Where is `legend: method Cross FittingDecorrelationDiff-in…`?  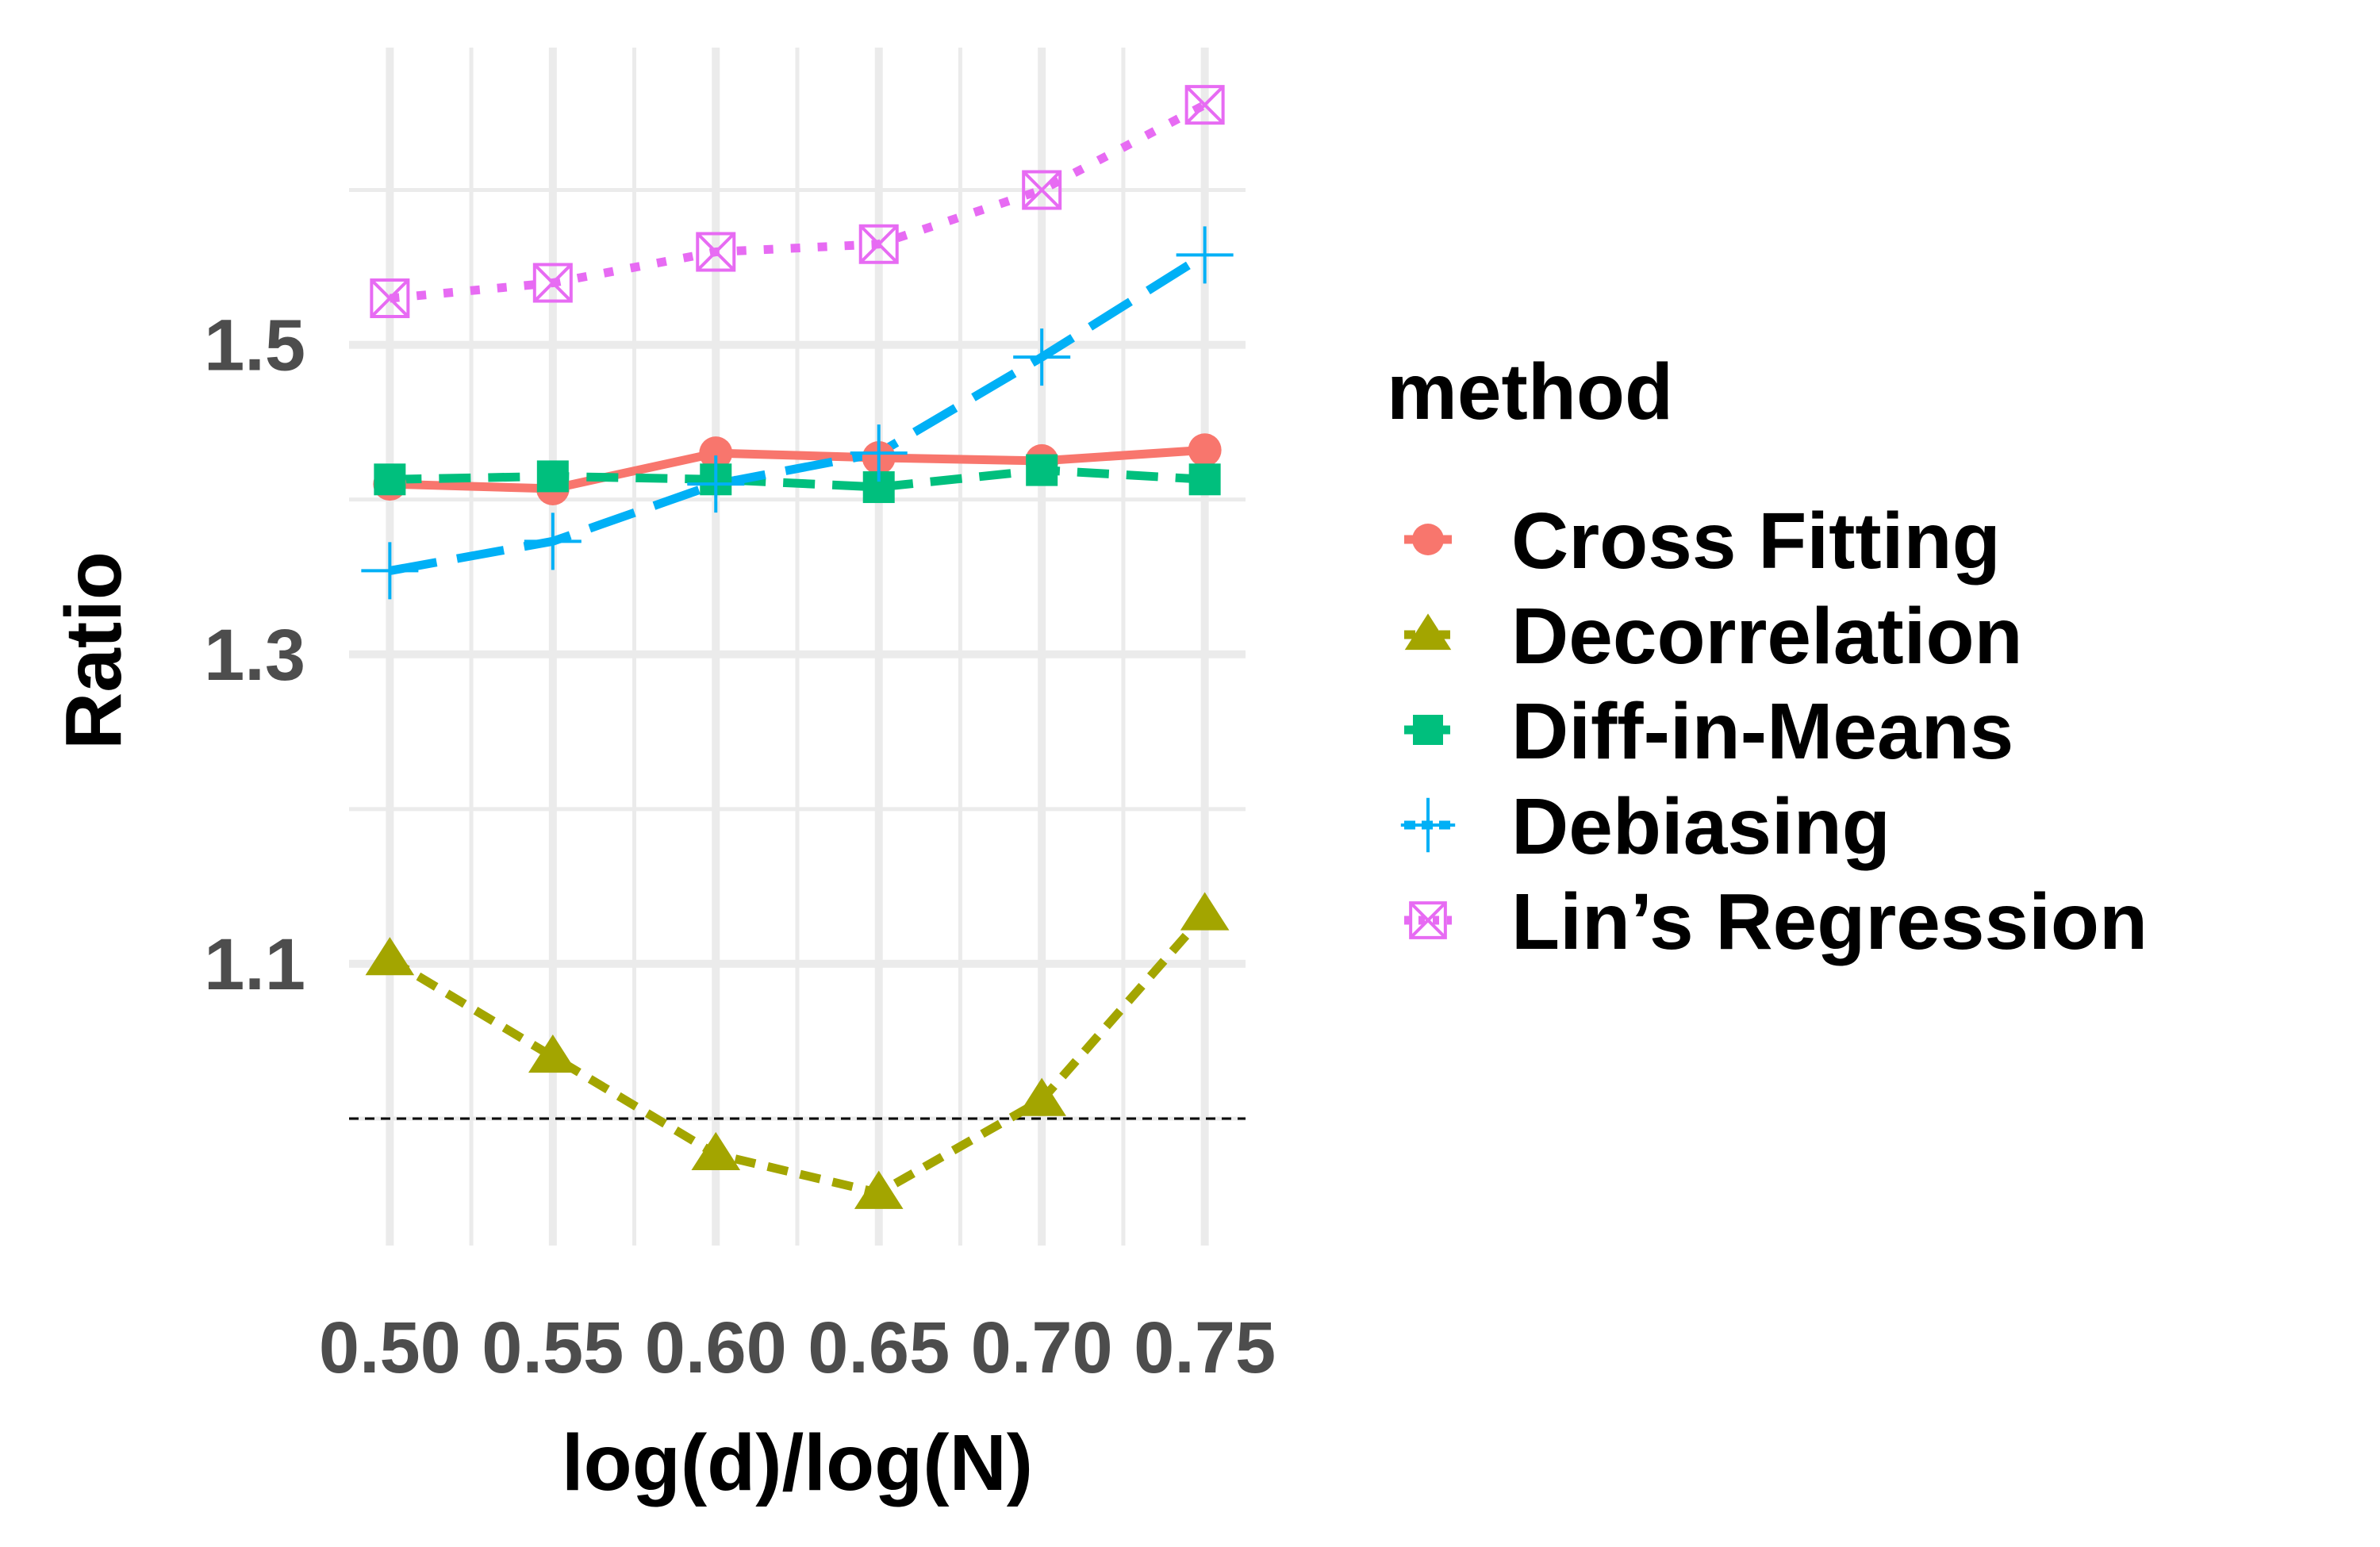 legend: method Cross FittingDecorrelationDiff-in… is located at coordinates (1767, 656).